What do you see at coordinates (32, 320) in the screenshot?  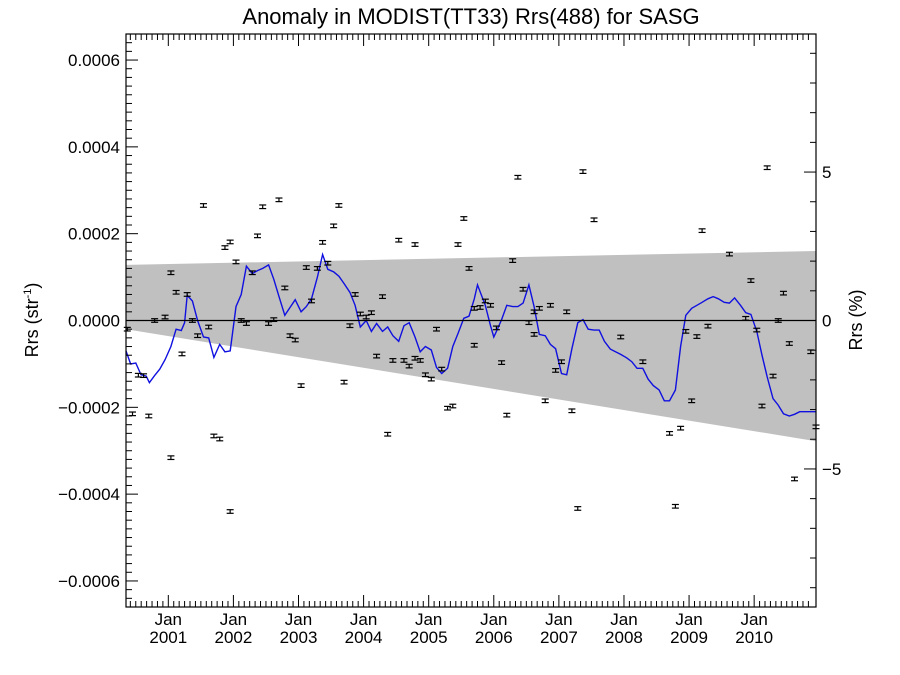 I see `y-axis-label: Rrs (str-1)` at bounding box center [32, 320].